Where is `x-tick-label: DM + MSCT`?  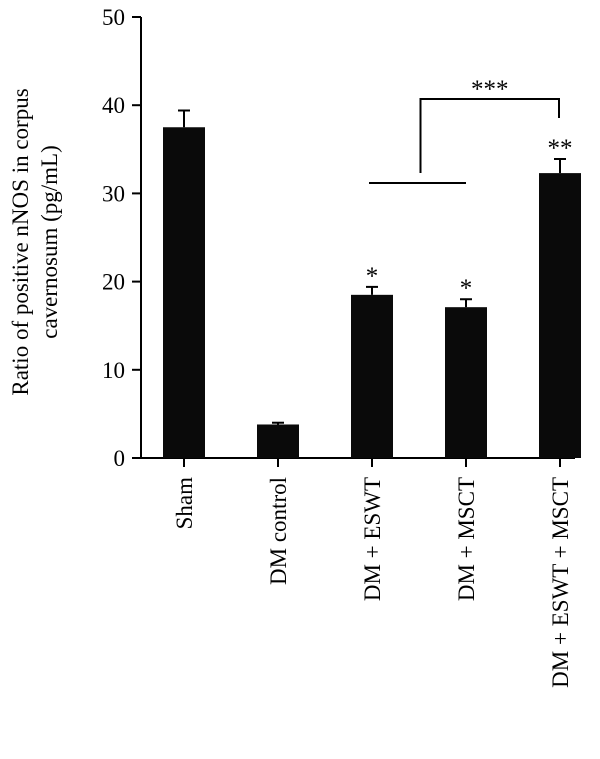 x-tick-label: DM + MSCT is located at coordinates (466, 539).